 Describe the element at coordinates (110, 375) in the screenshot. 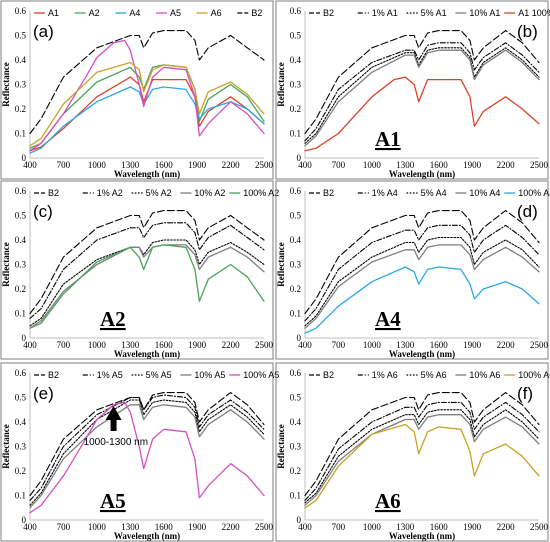

I see `legend-label: 1% A5` at that location.